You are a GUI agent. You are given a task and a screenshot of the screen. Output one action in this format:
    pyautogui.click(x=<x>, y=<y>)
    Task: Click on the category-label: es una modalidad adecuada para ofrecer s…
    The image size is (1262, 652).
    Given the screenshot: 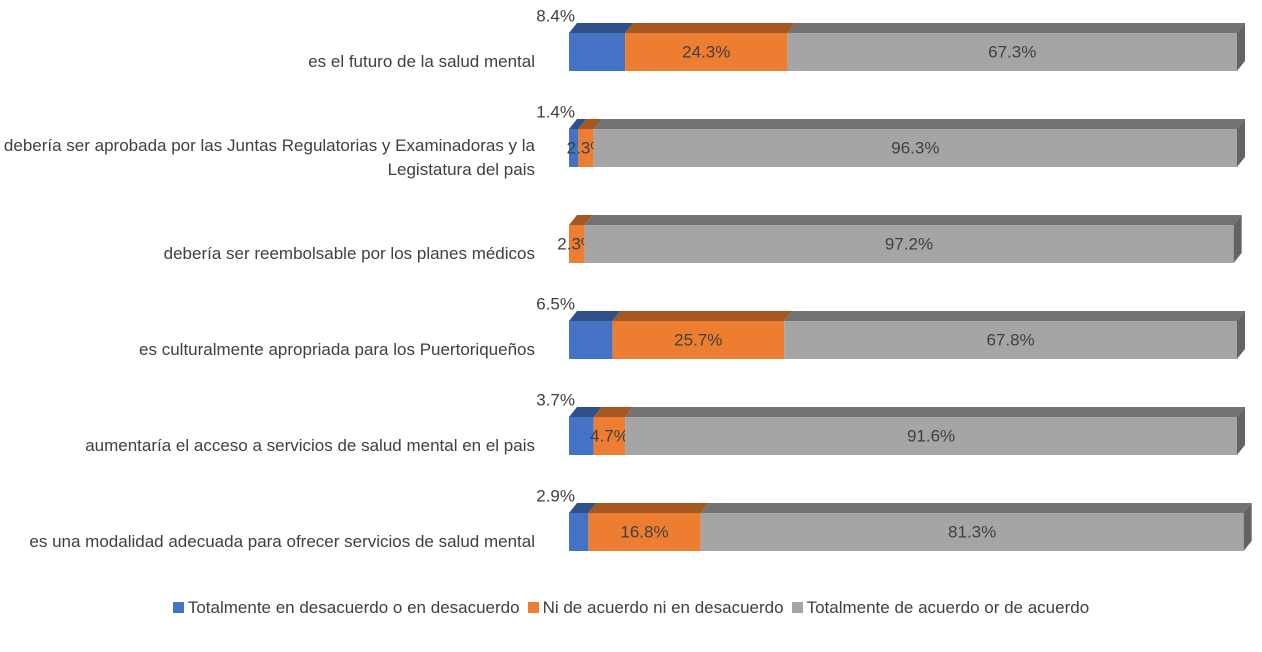 What is the action you would take?
    pyautogui.click(x=282, y=541)
    